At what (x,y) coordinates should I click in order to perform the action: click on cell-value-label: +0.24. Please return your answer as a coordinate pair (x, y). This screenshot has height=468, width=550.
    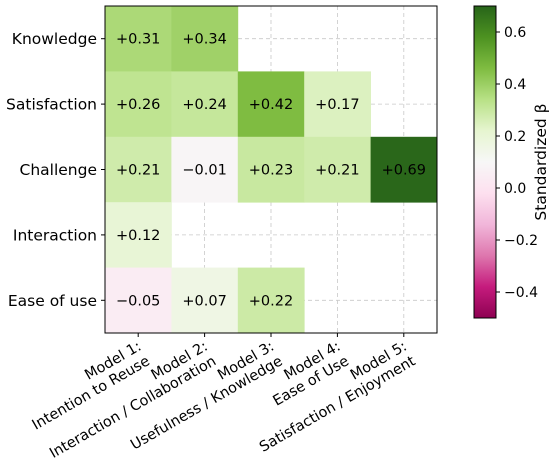
    Looking at the image, I should click on (204, 105).